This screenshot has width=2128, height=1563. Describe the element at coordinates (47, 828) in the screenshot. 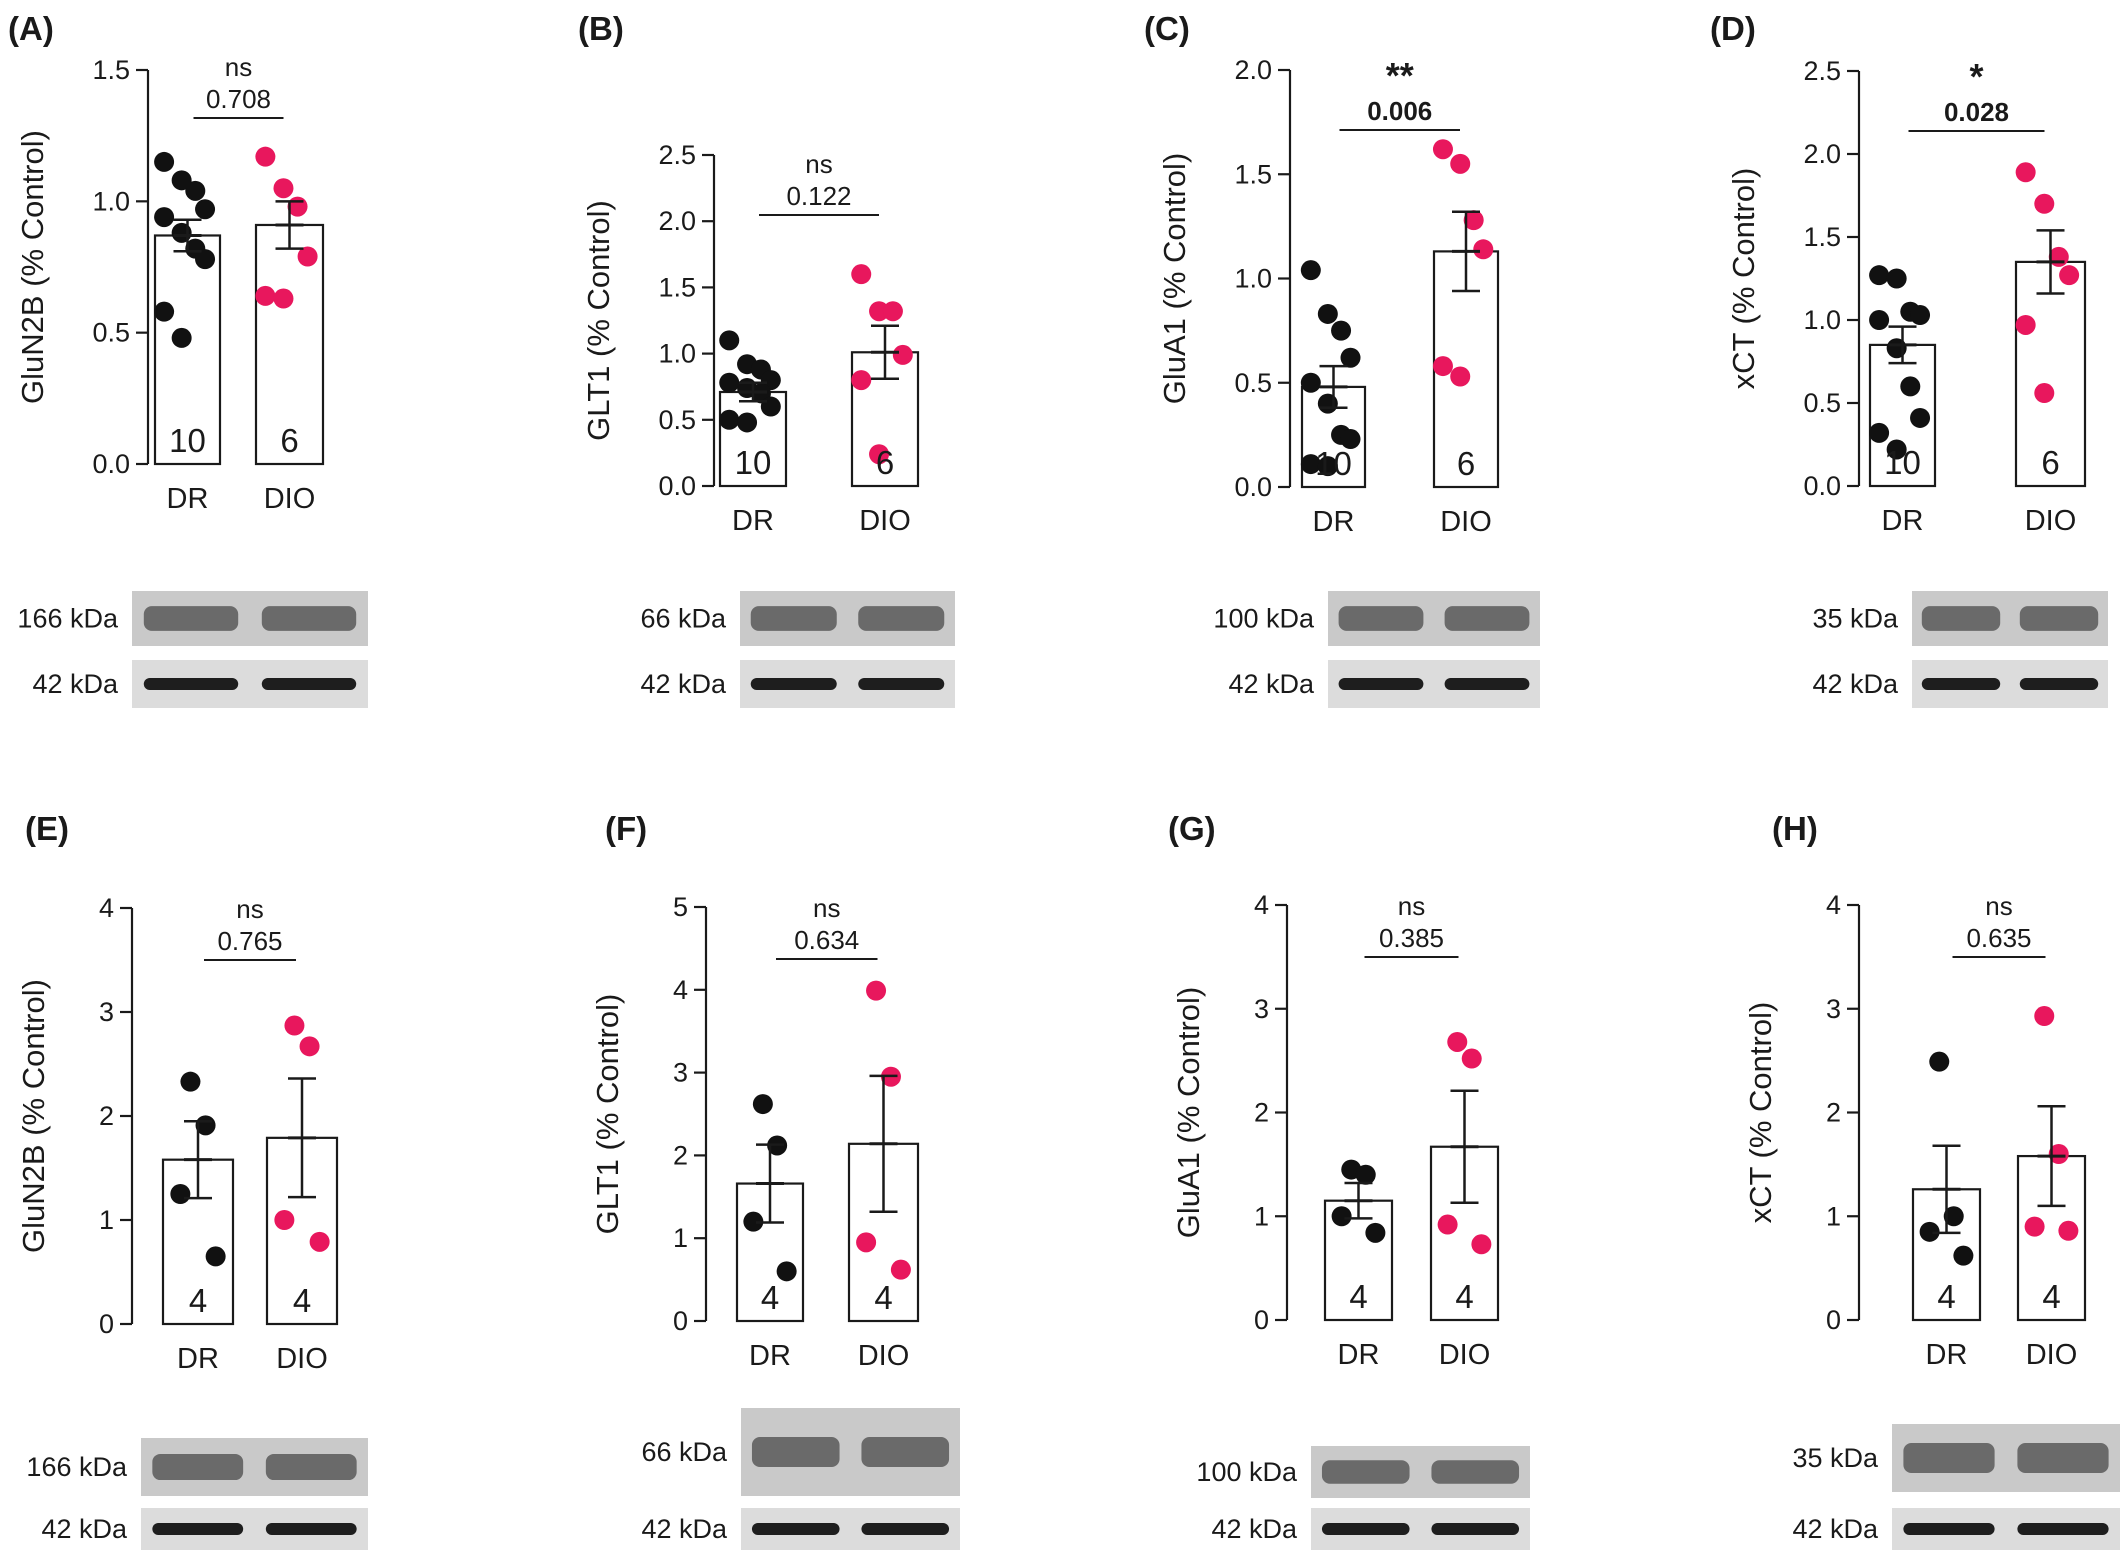

I see `panel-letter: (E)` at that location.